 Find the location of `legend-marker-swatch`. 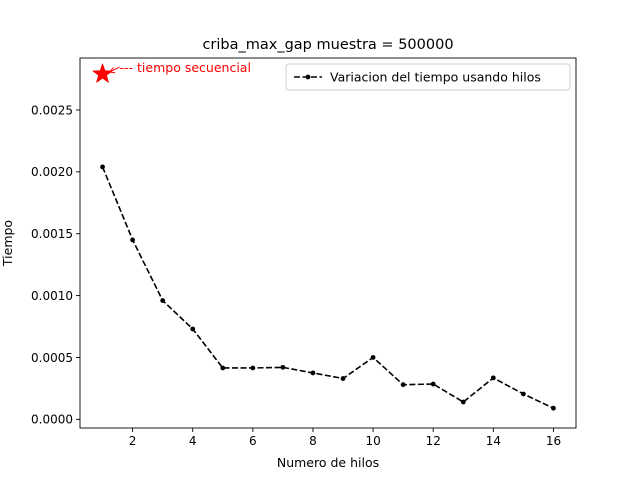

legend-marker-swatch is located at coordinates (308, 77).